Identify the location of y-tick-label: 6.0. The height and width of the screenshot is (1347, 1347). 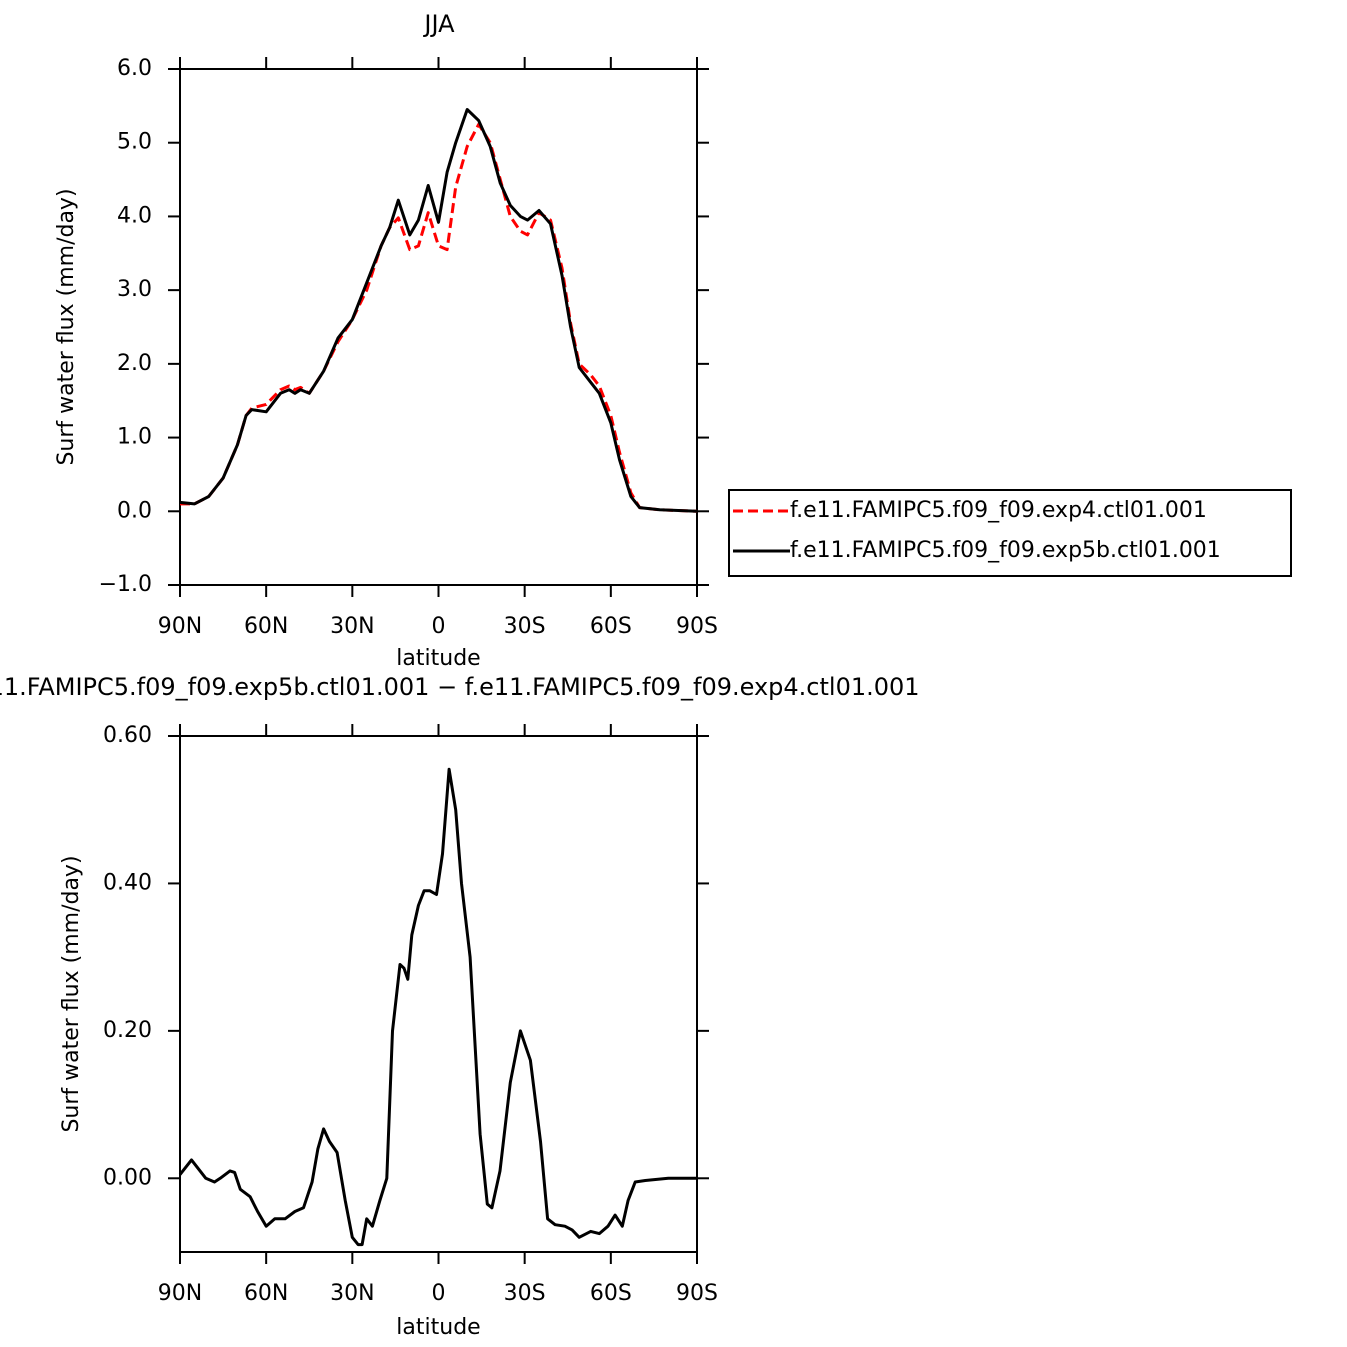
(134, 68).